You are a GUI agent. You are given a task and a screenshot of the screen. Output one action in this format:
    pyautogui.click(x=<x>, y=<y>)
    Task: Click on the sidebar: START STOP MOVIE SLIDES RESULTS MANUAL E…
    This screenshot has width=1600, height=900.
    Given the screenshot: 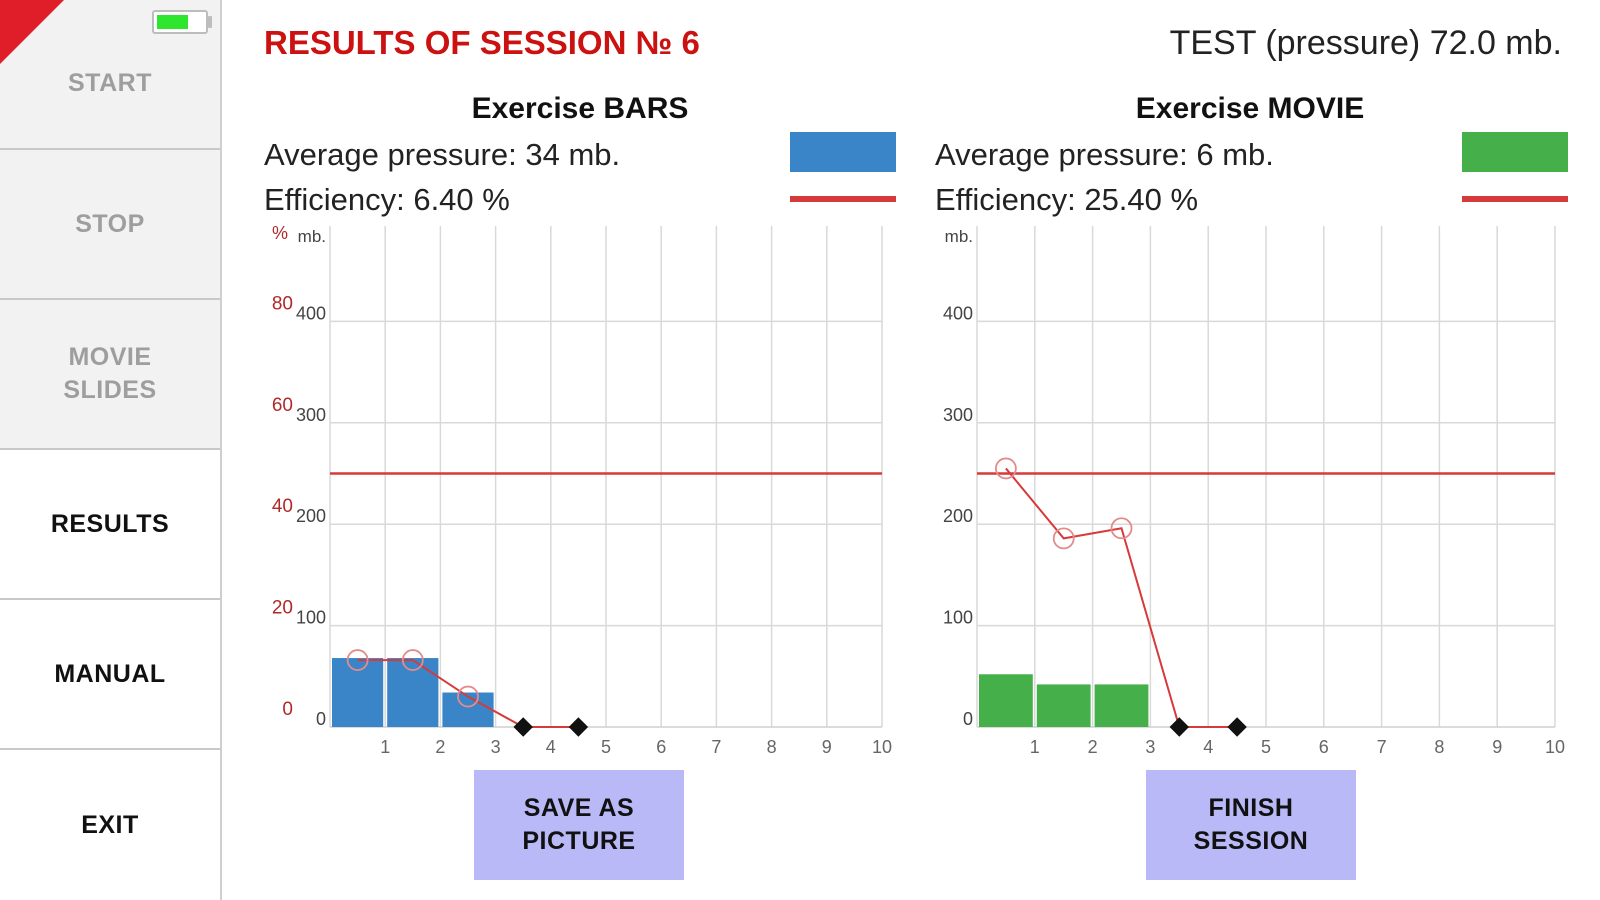 What is the action you would take?
    pyautogui.click(x=111, y=450)
    